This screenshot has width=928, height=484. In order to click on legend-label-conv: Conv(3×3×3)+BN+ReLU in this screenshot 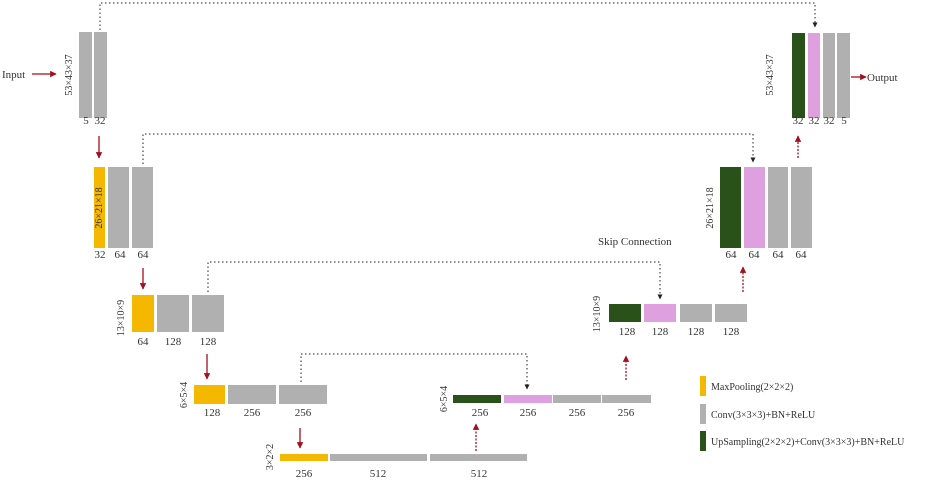, I will do `click(763, 415)`.